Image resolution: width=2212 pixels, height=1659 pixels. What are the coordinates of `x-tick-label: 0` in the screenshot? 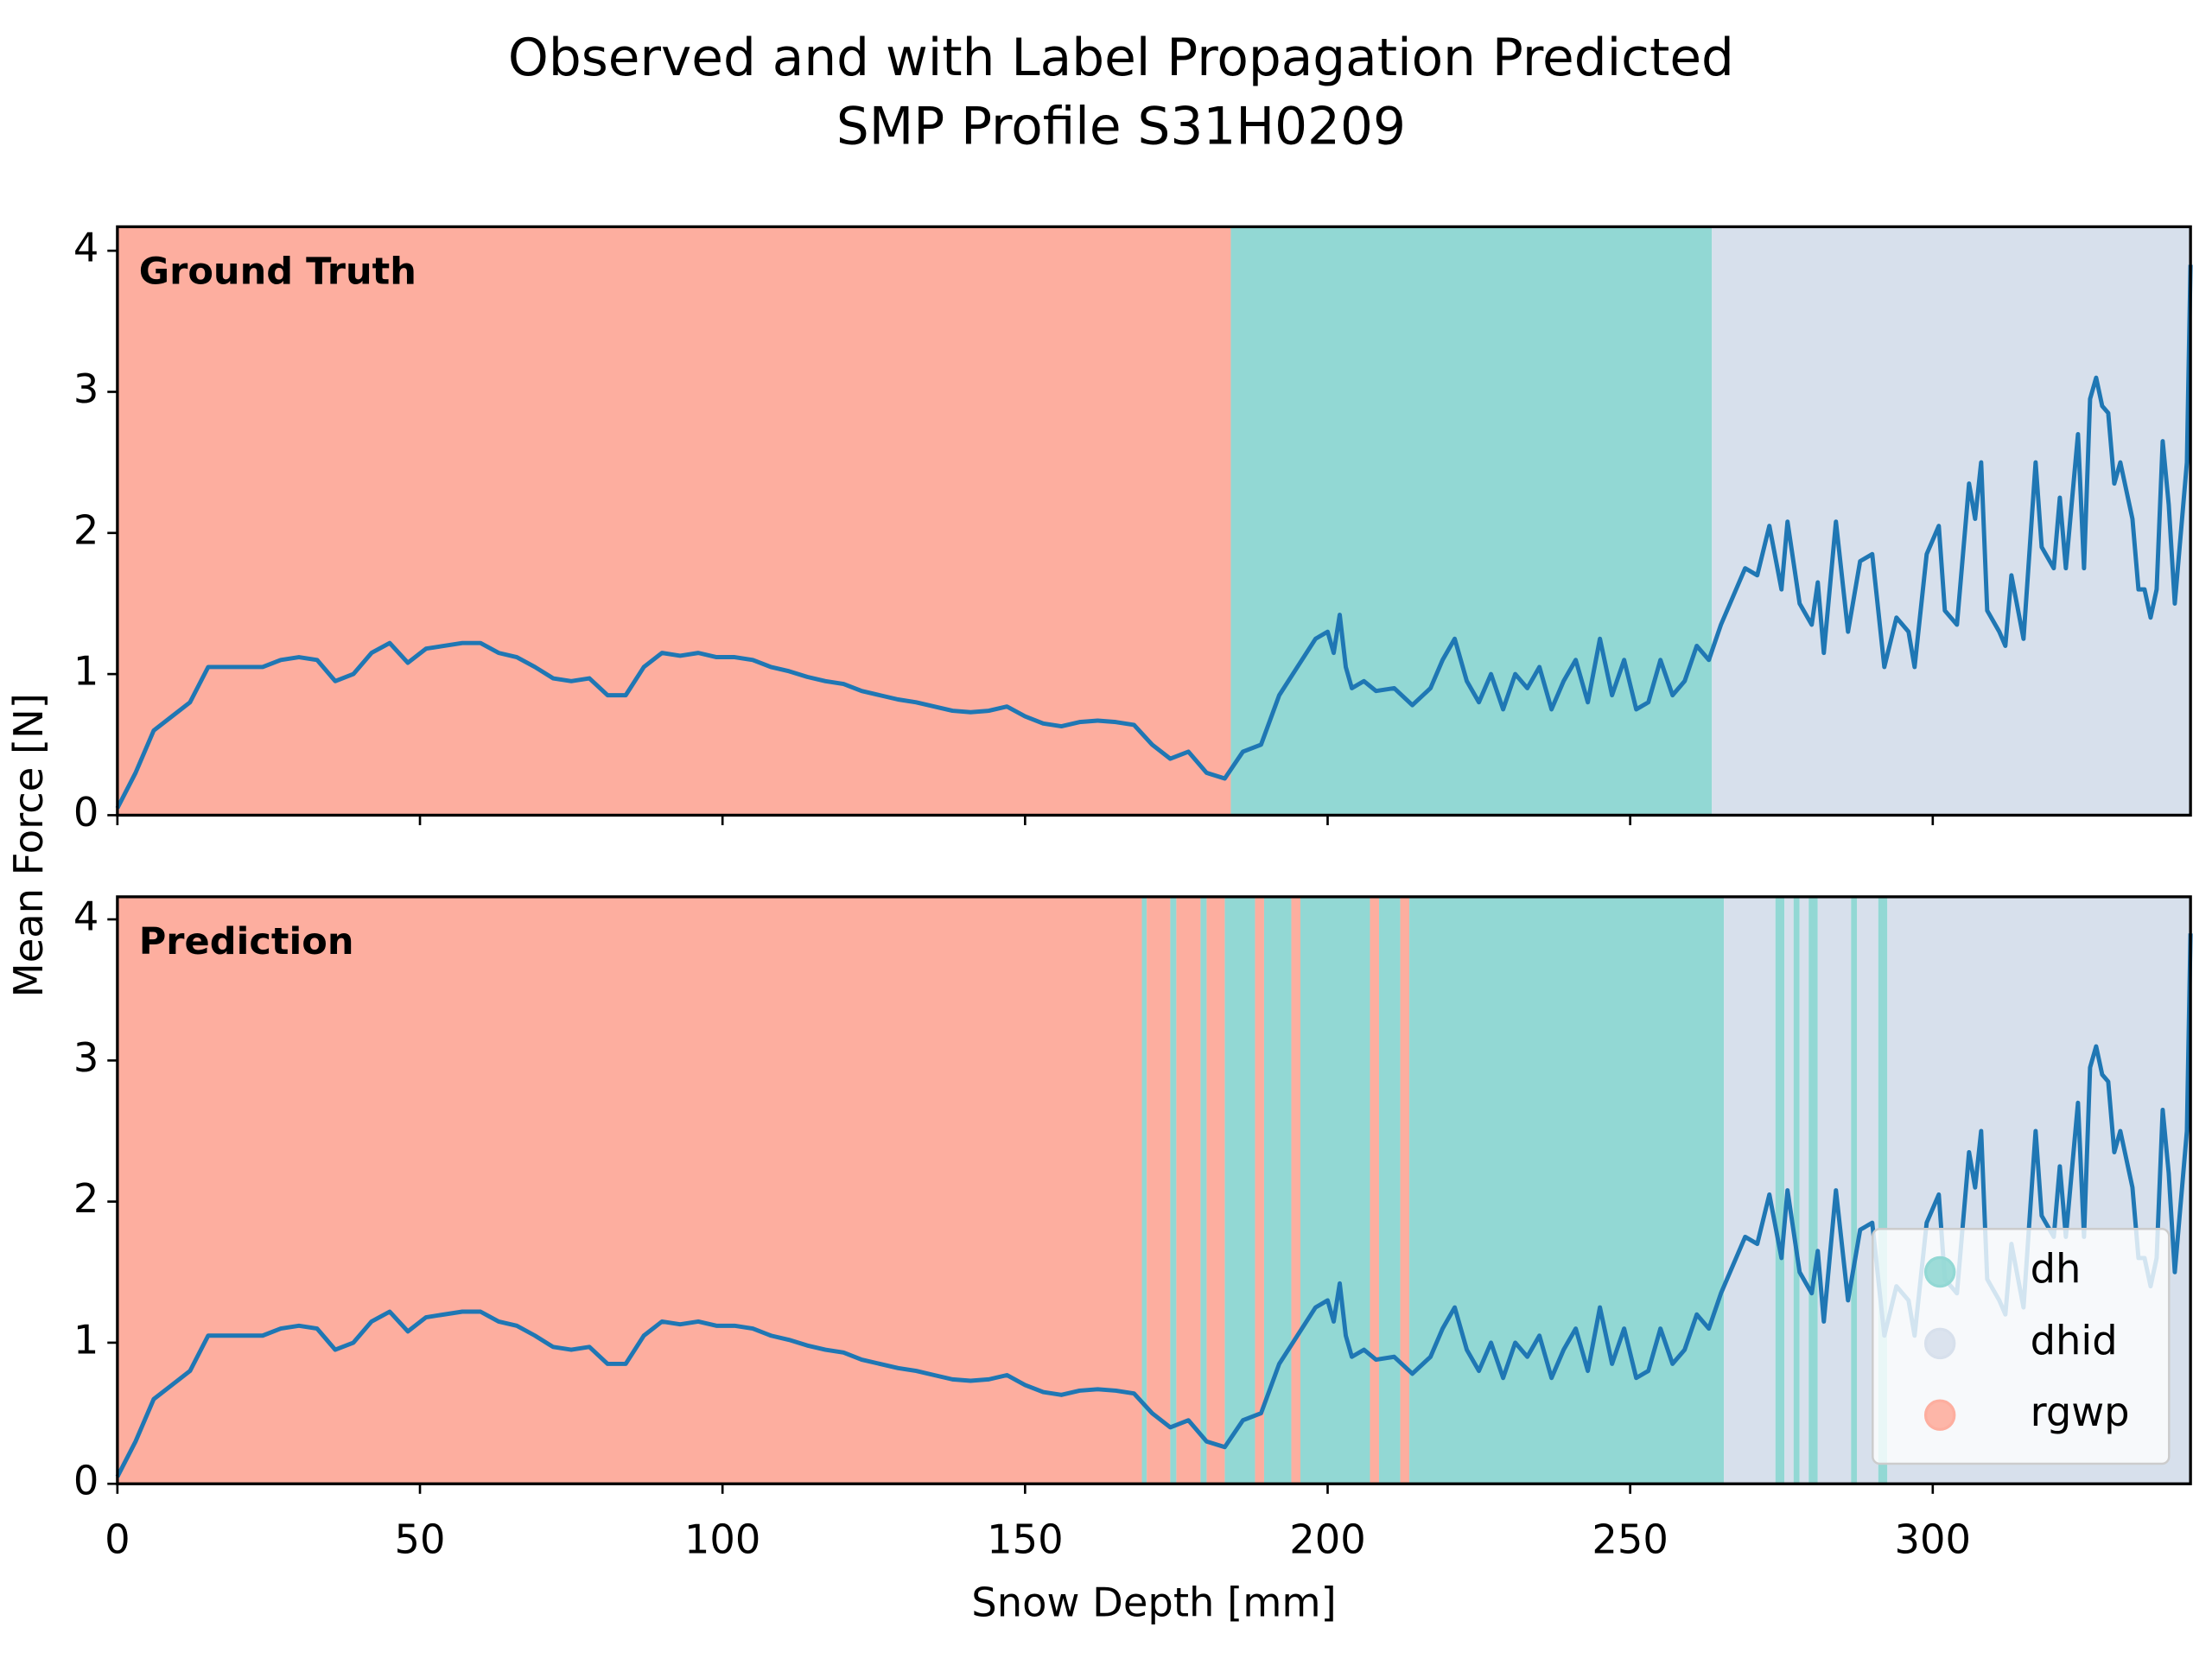 It's located at (117, 1539).